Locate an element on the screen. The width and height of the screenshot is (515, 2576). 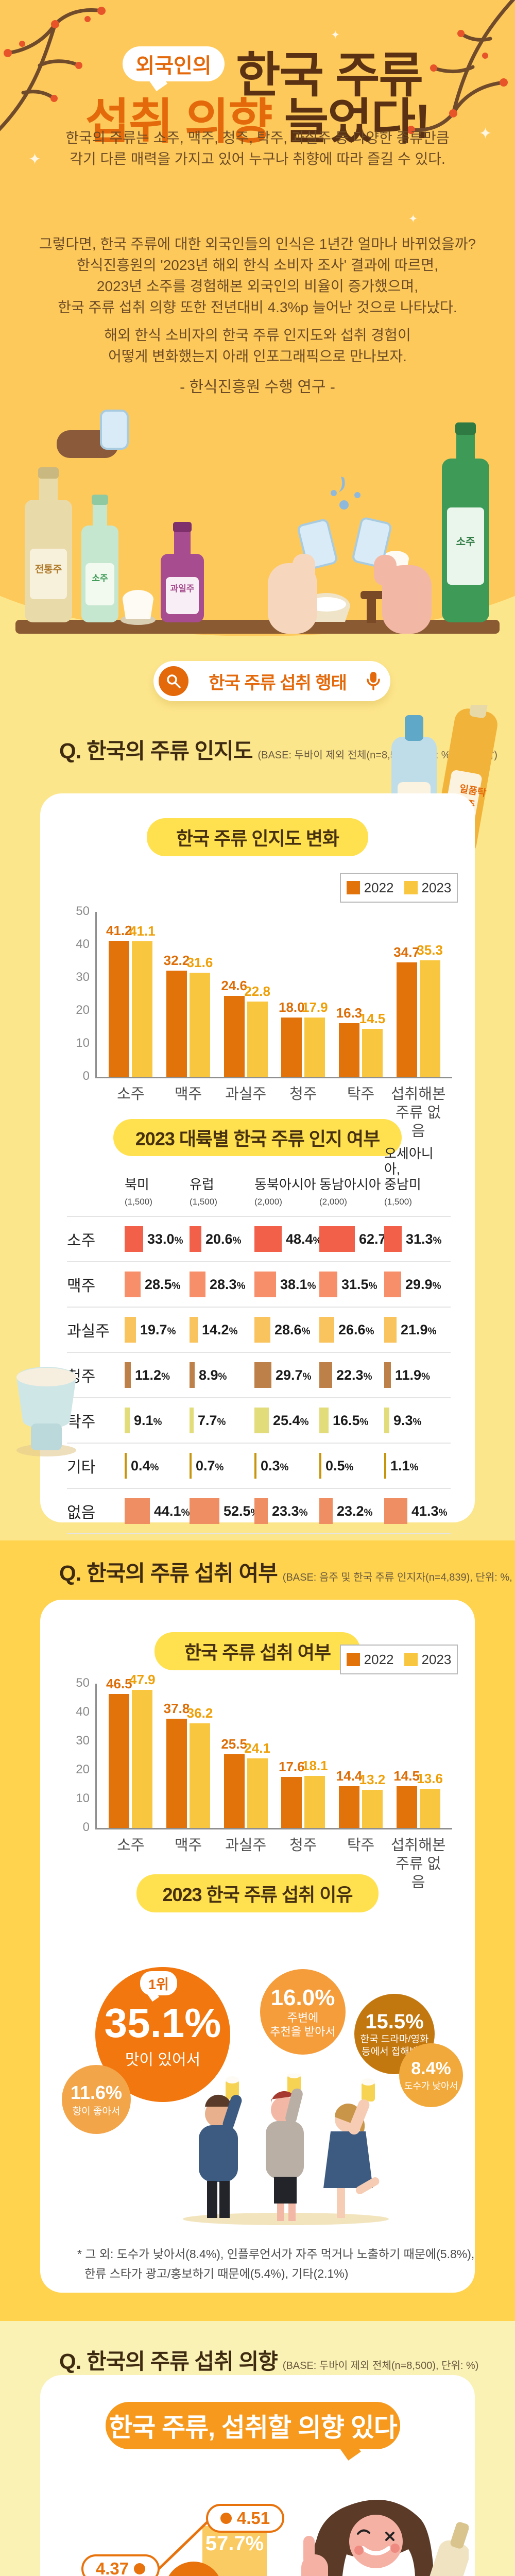
chart1-legend: 2022 2023 is located at coordinates (399, 888).